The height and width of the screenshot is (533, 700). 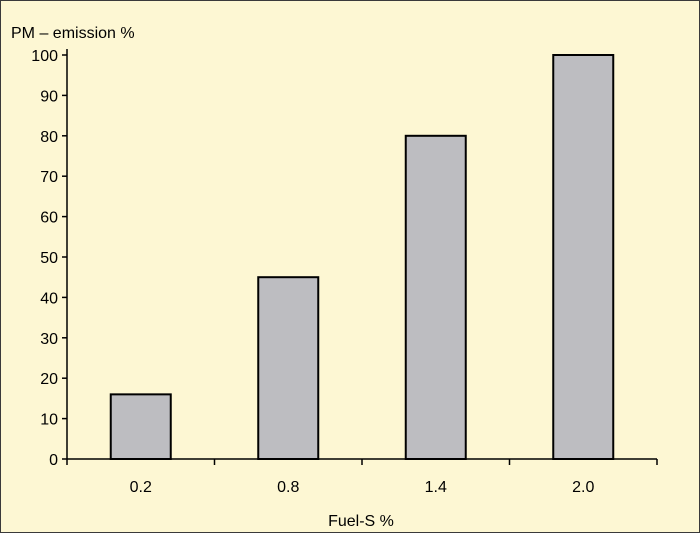 What do you see at coordinates (435, 297) in the screenshot?
I see `bar-1.4` at bounding box center [435, 297].